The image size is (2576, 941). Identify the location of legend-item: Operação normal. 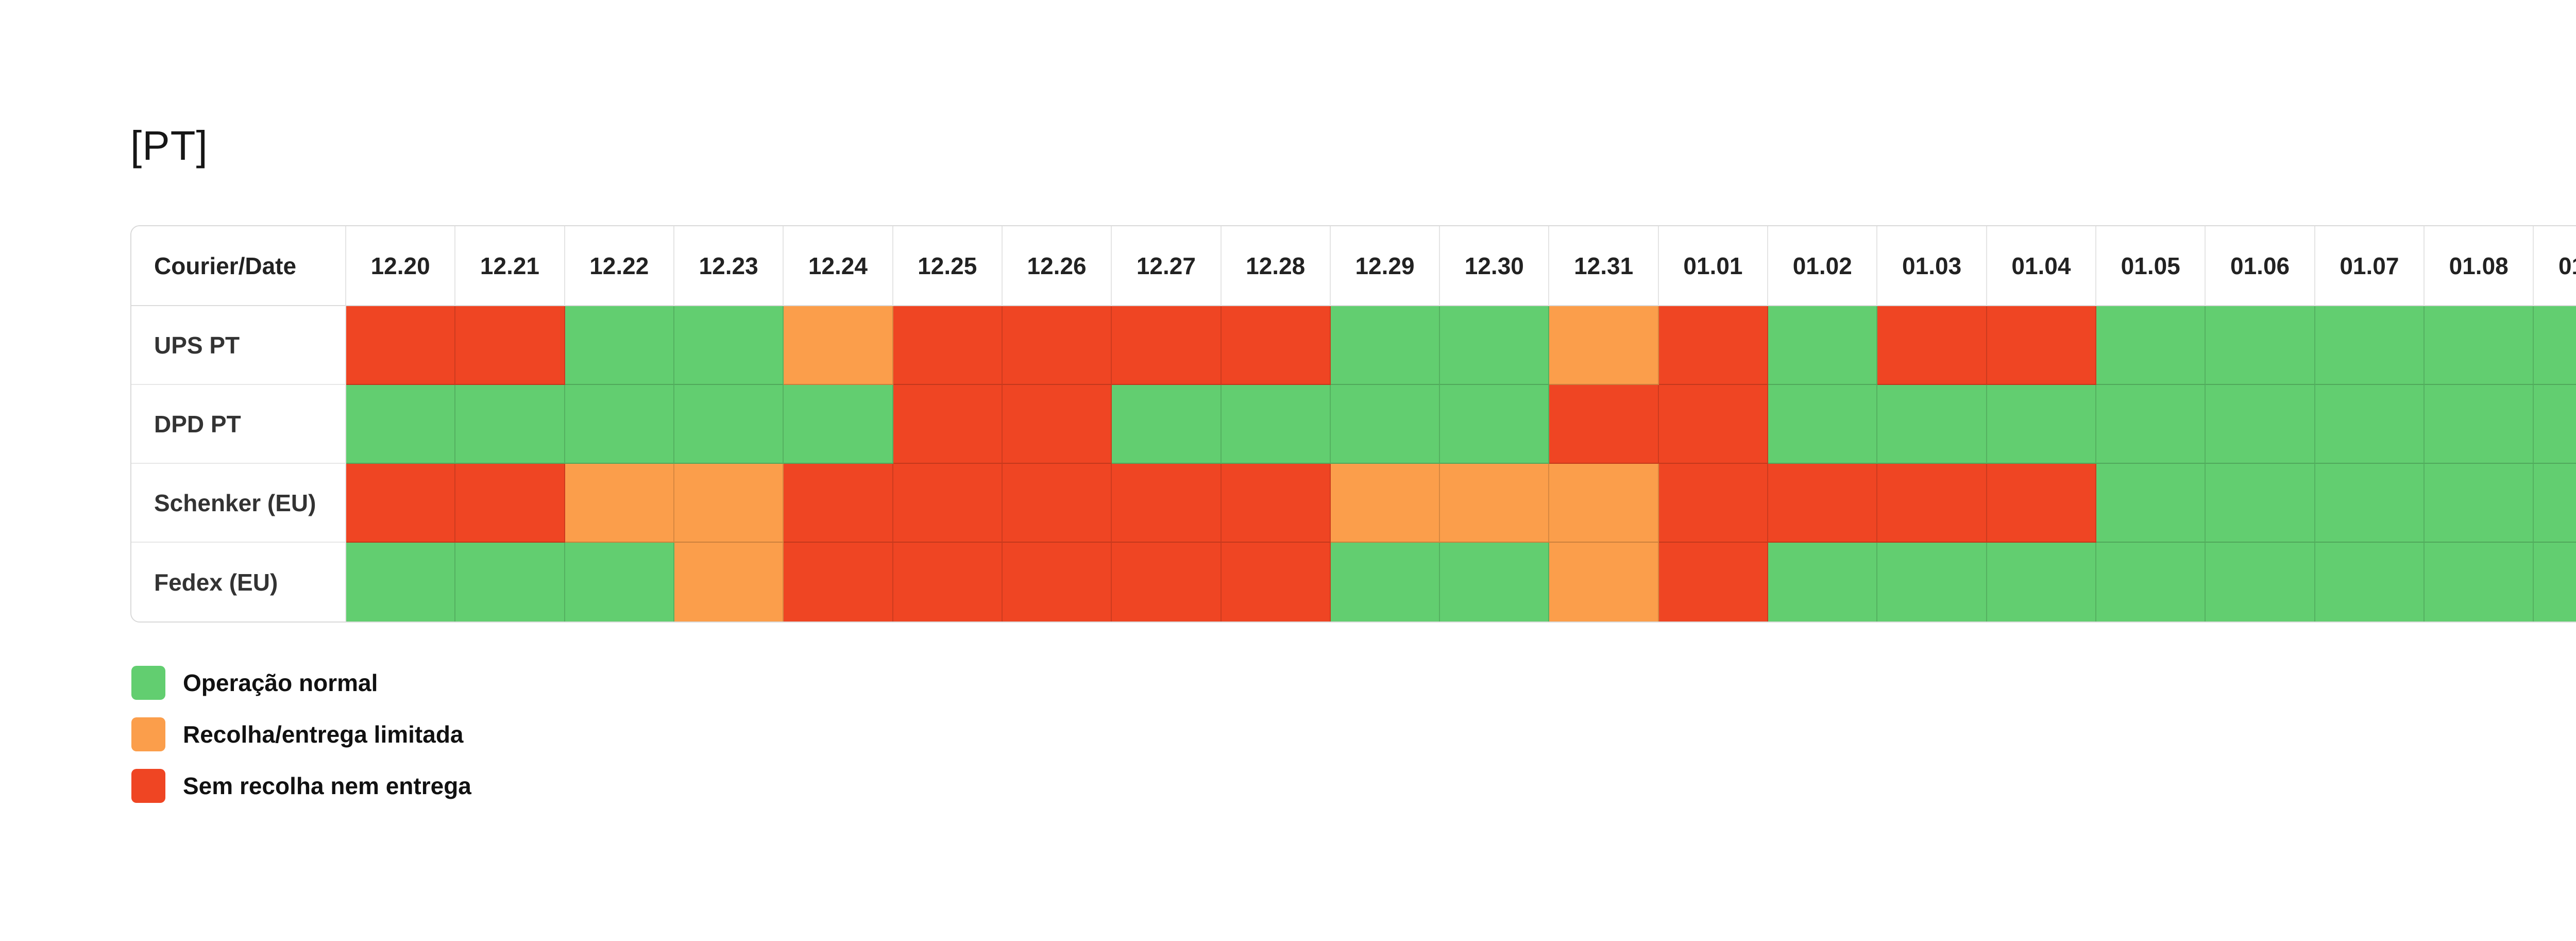
(301, 683).